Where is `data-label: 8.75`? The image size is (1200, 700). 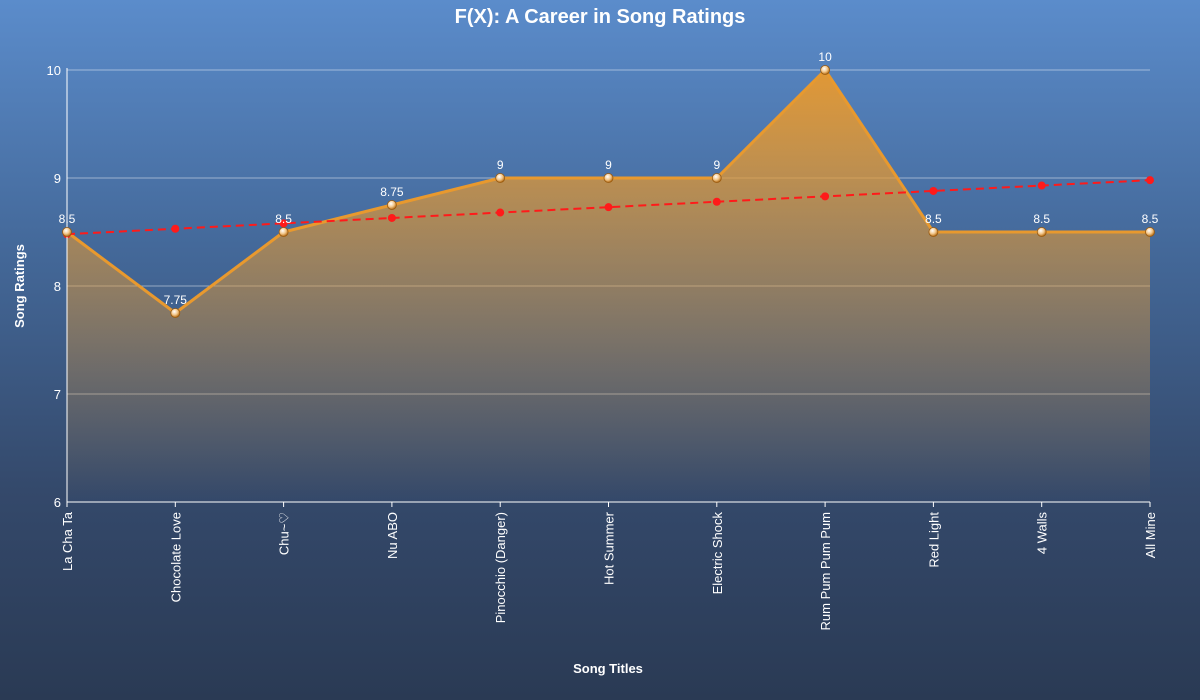
data-label: 8.75 is located at coordinates (392, 192).